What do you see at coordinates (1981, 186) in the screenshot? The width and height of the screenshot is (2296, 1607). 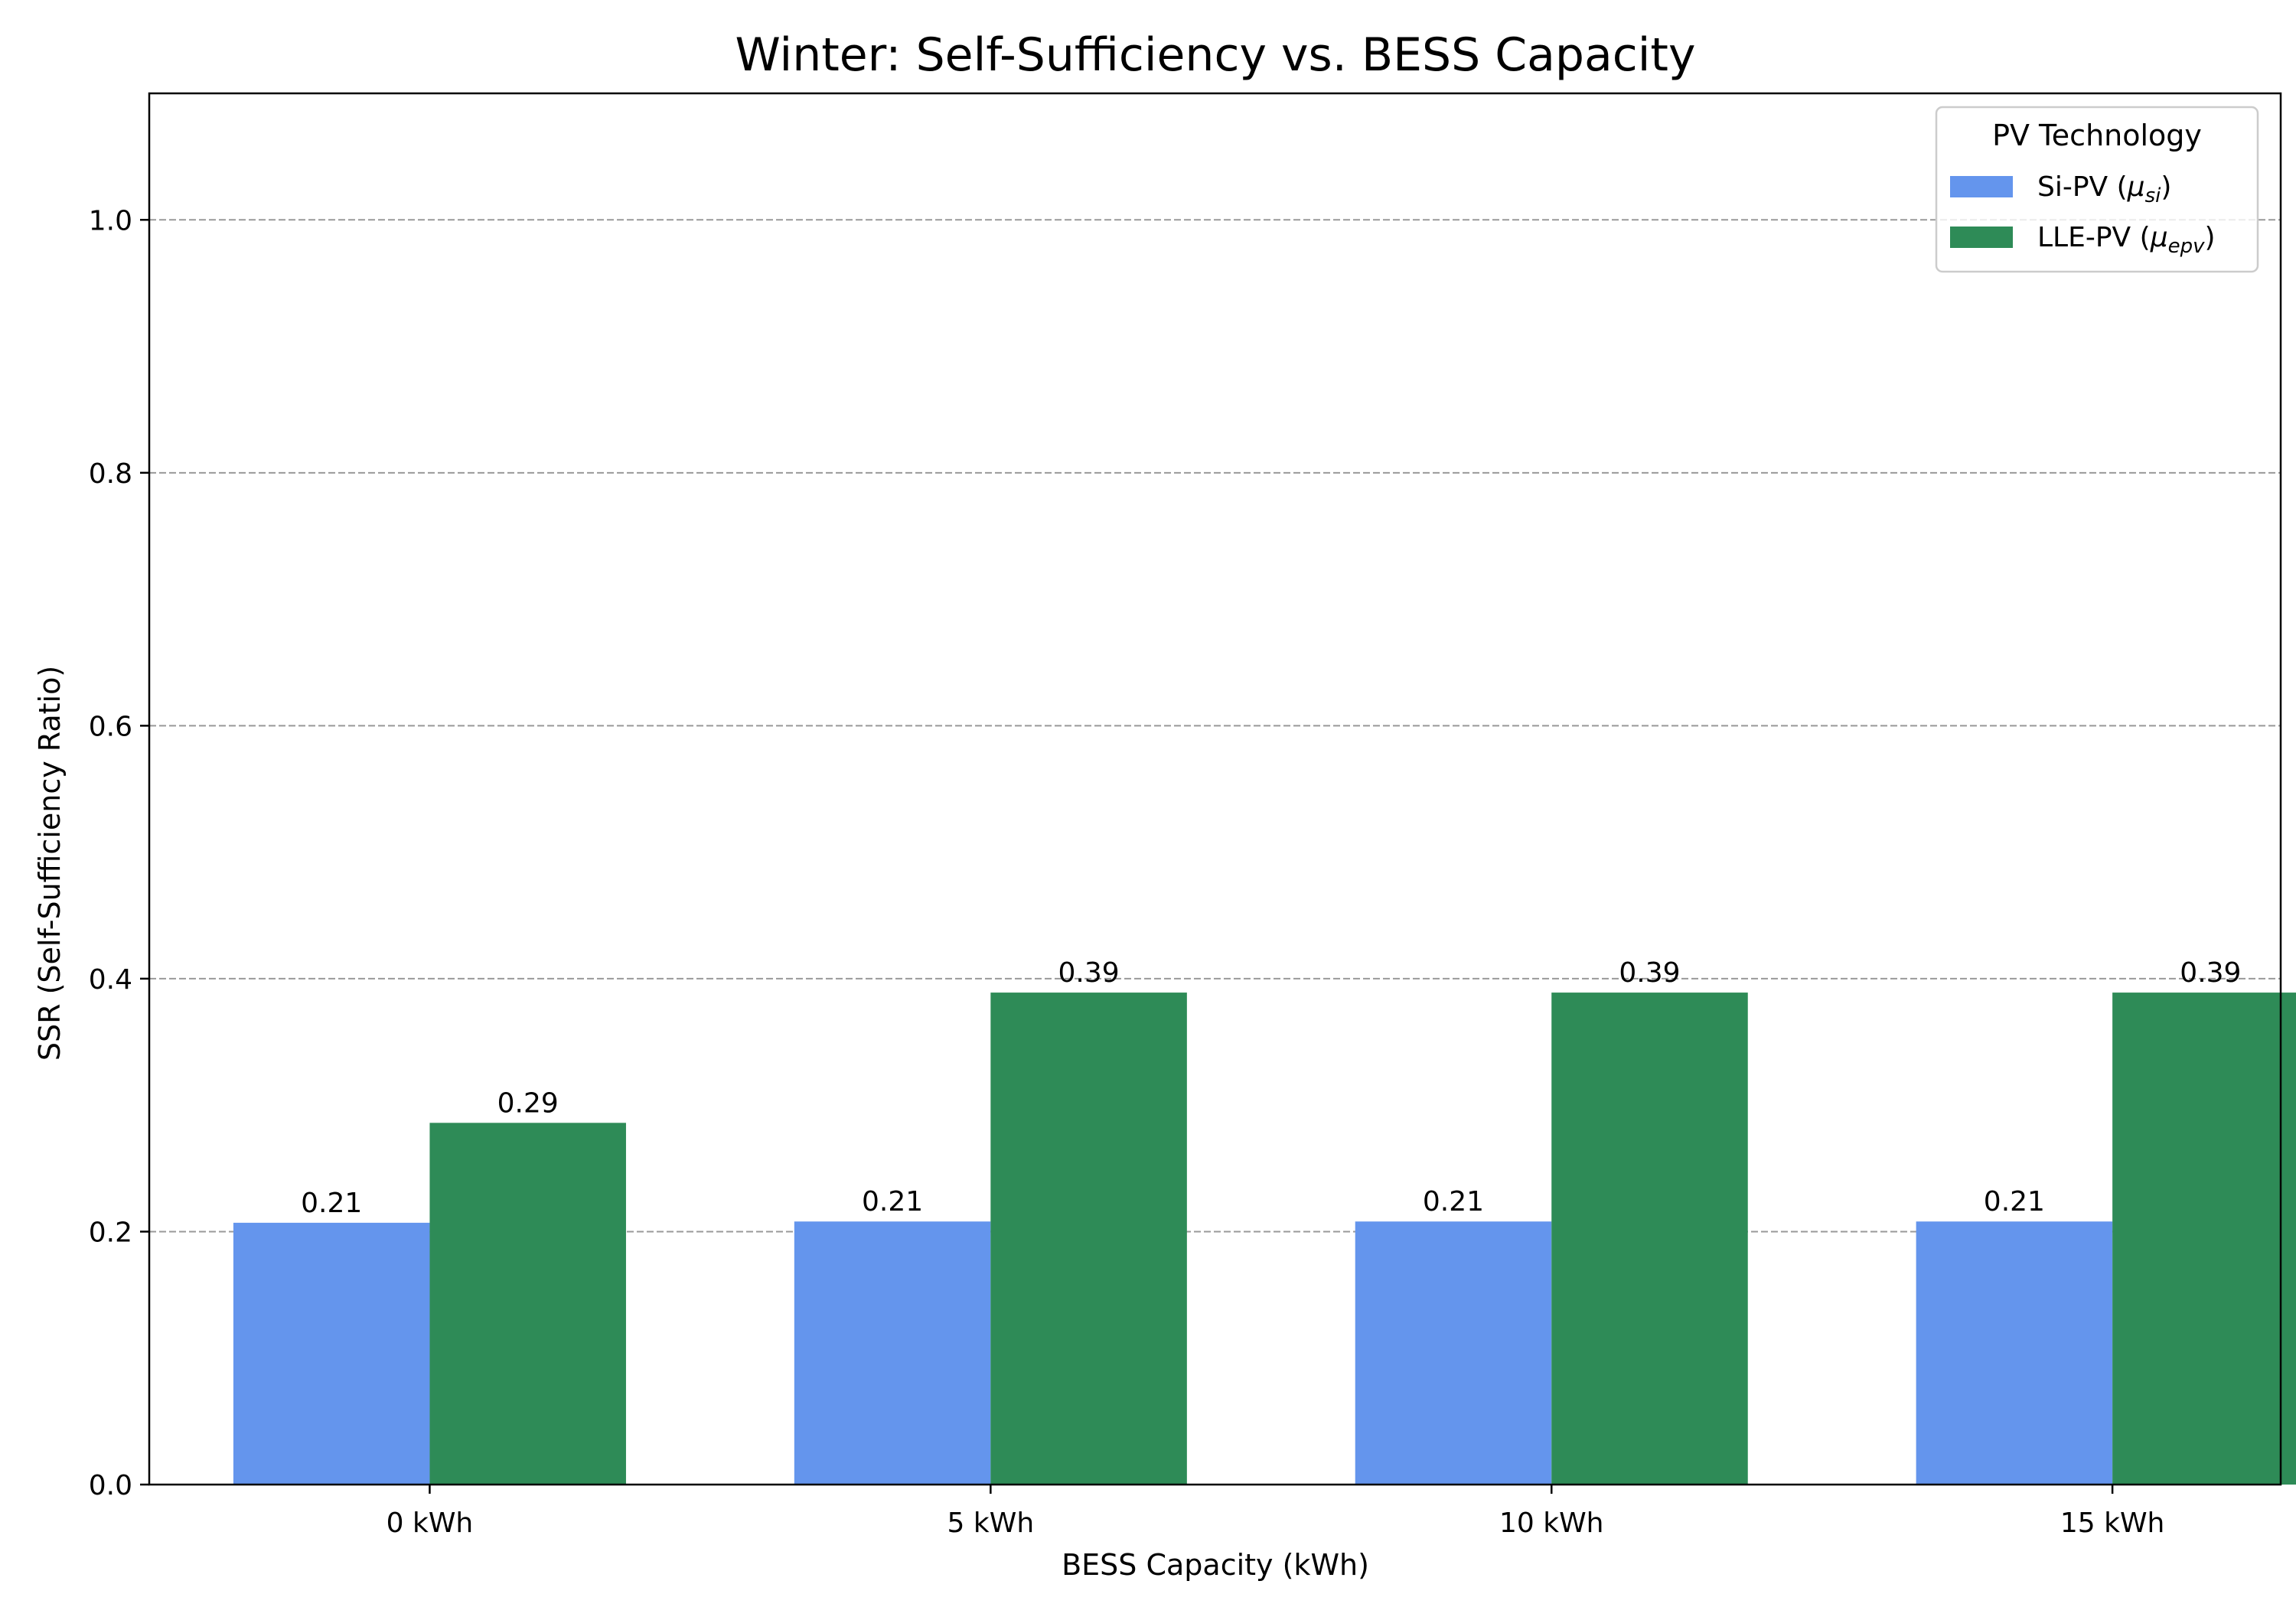 I see `legend-swatch-si-pv` at bounding box center [1981, 186].